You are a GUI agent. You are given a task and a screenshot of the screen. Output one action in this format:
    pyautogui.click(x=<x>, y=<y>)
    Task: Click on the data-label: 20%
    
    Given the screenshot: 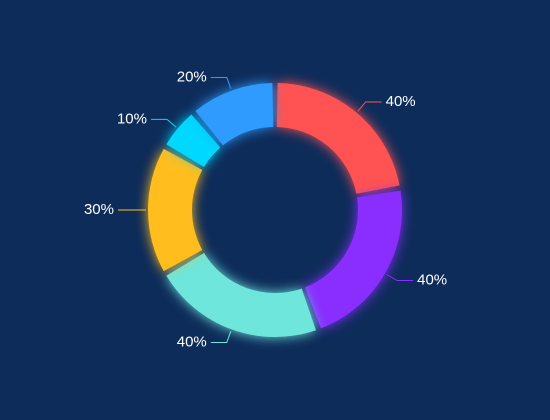 What is the action you would take?
    pyautogui.click(x=192, y=76)
    